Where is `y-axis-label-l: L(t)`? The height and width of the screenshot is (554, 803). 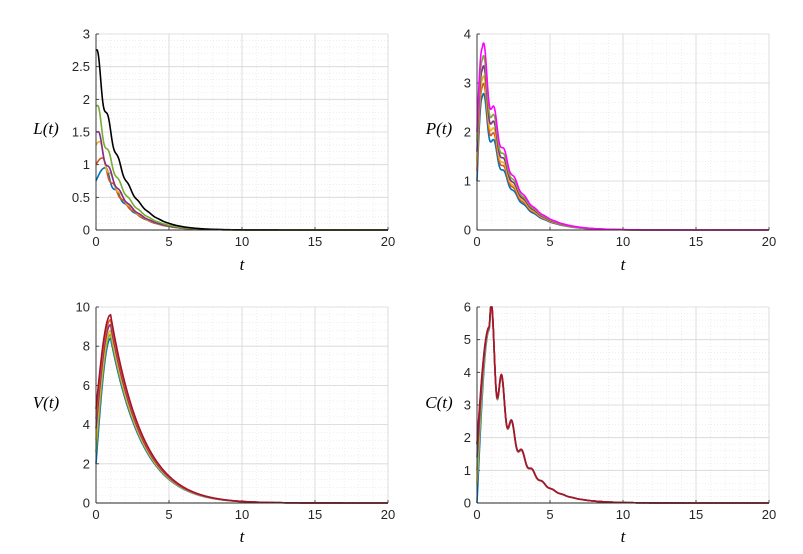
y-axis-label-l: L(t) is located at coordinates (45, 128).